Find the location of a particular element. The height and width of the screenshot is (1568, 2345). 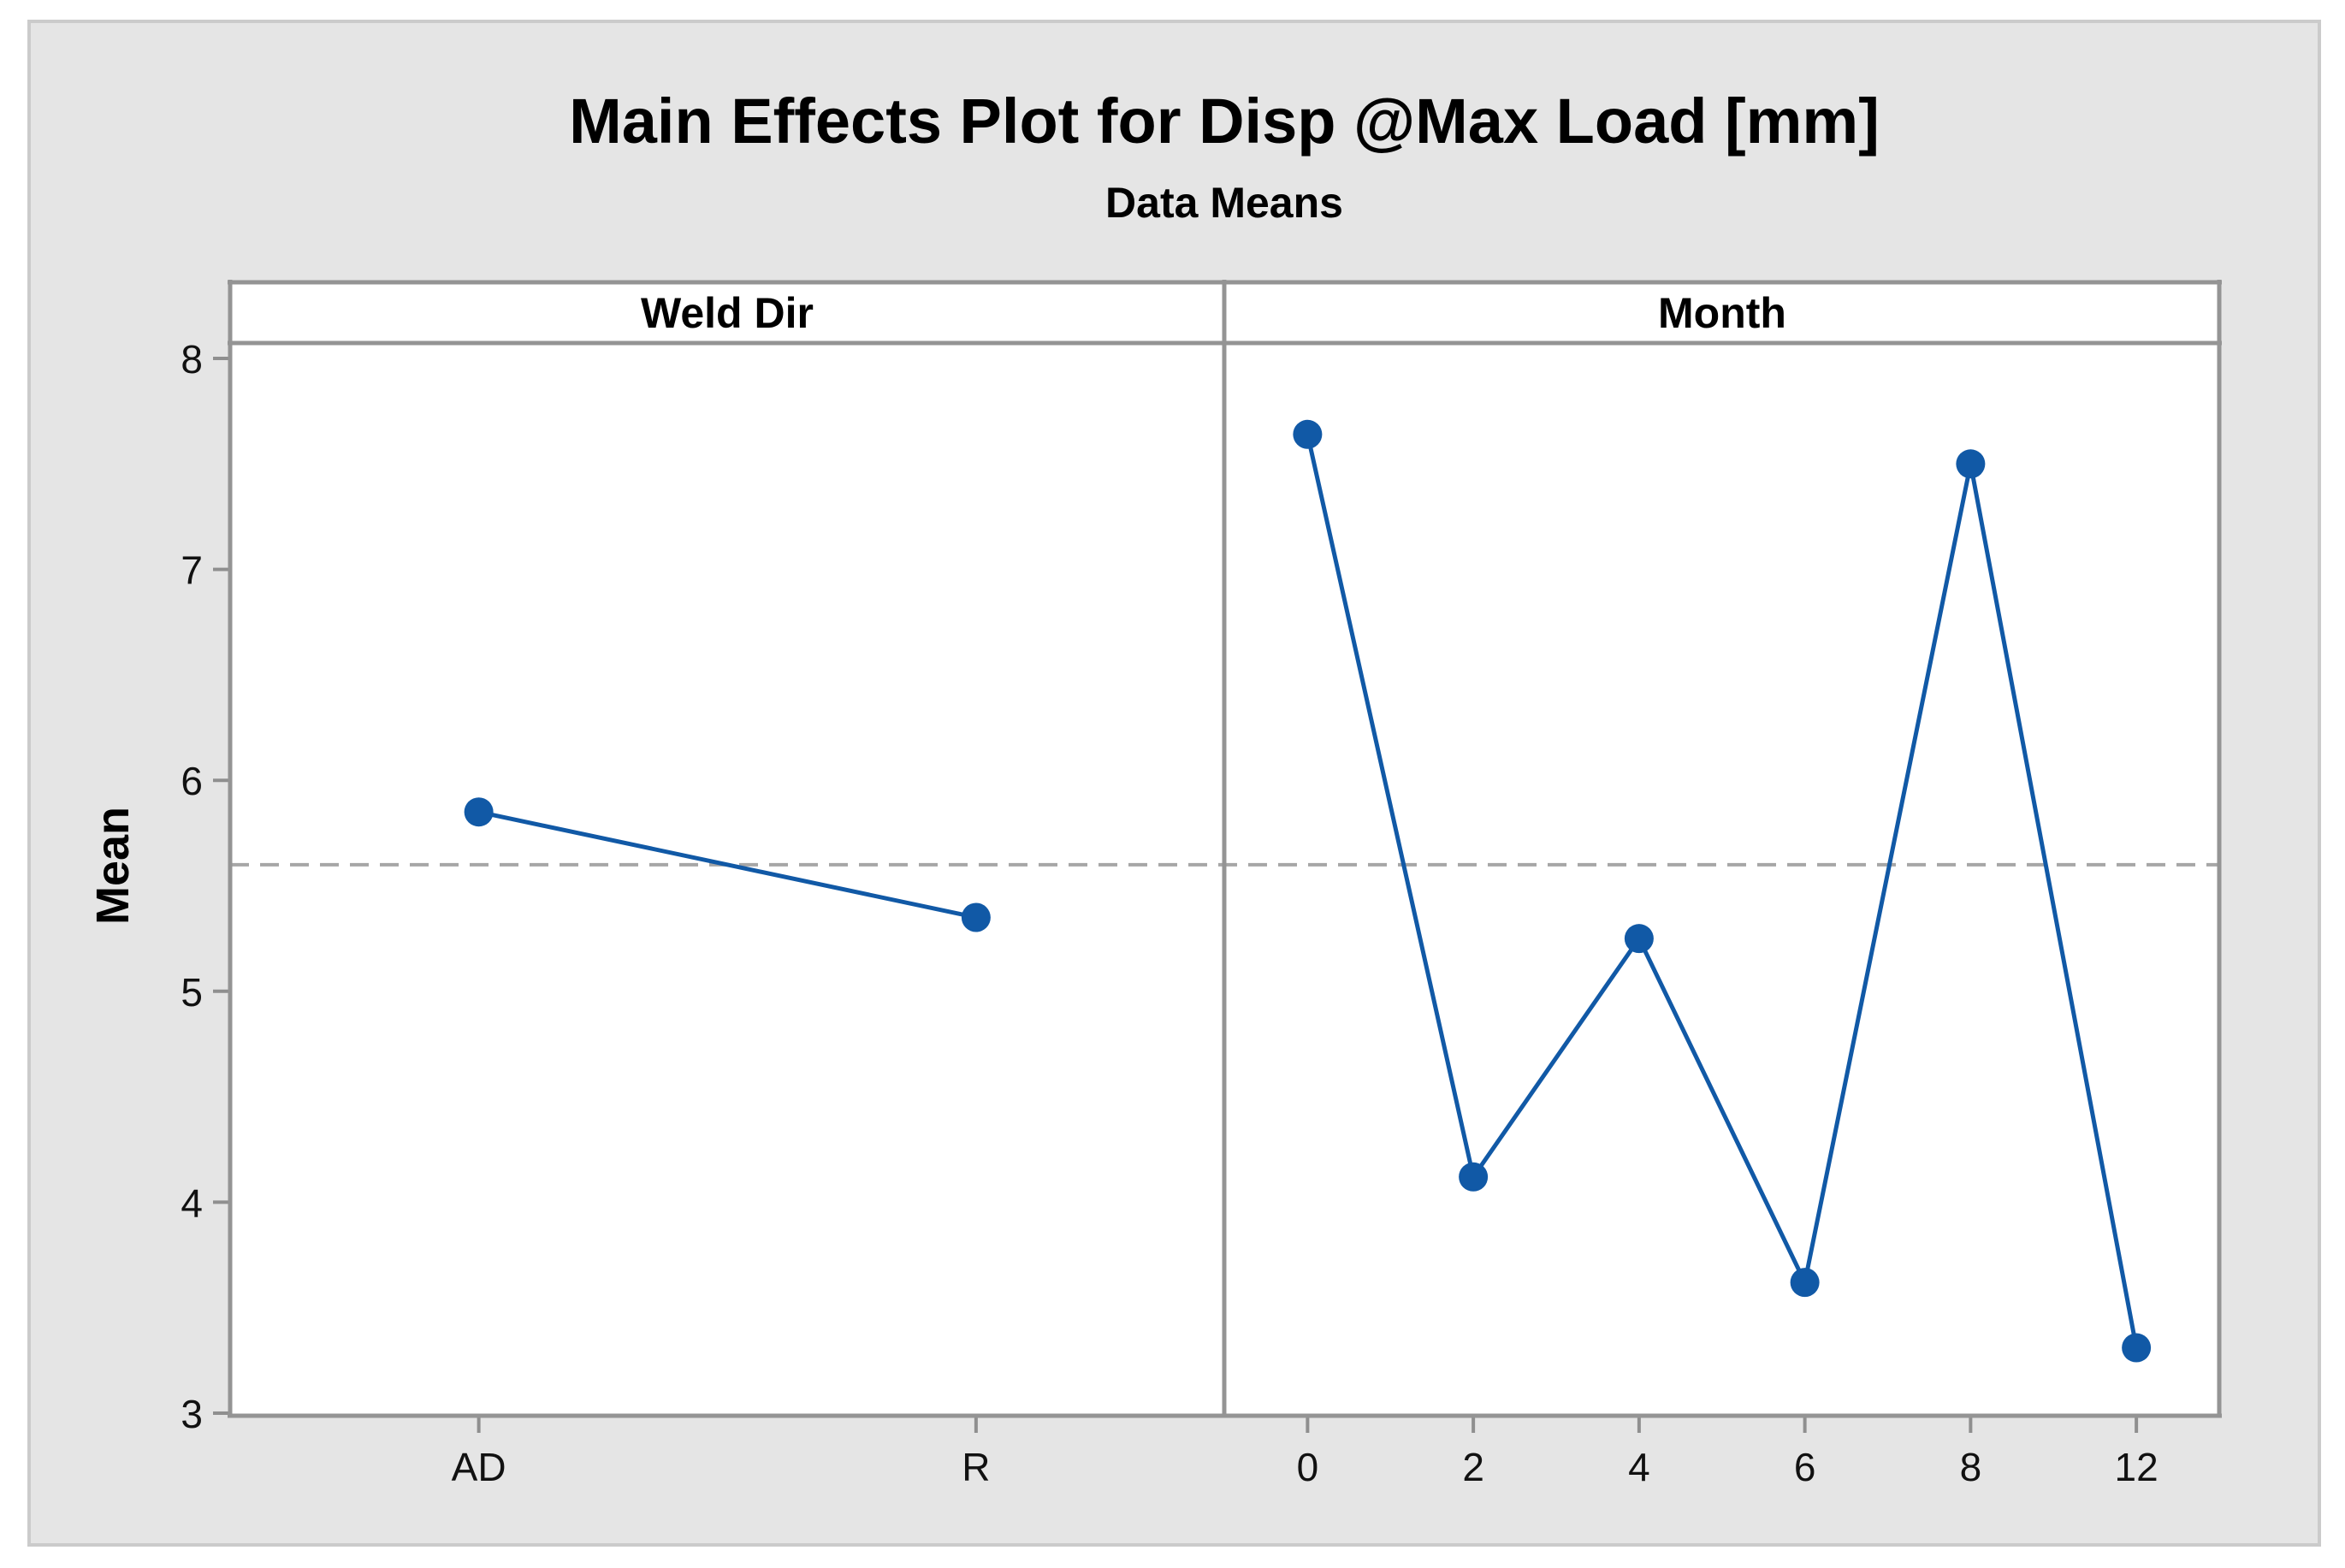

y-tick-label: 8 is located at coordinates (192, 359).